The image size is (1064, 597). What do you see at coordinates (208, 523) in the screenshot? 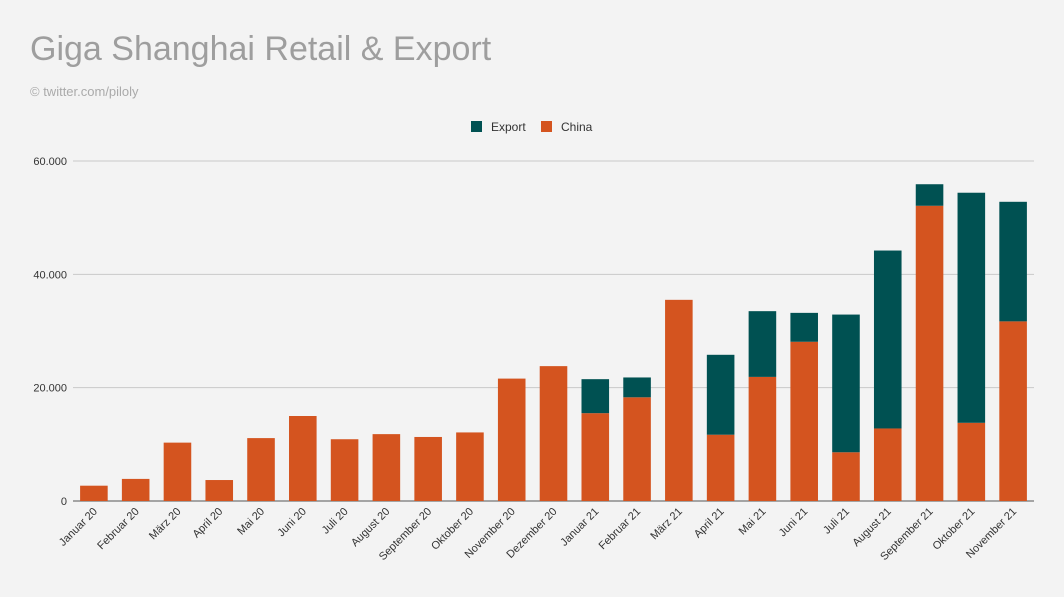
I see `x-tick-label: April 20` at bounding box center [208, 523].